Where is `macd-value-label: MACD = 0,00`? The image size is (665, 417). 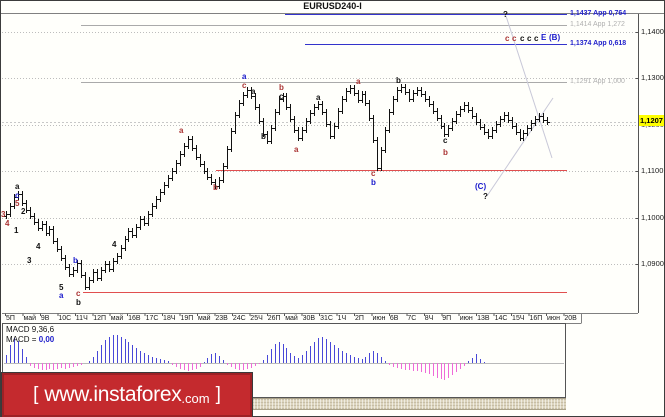
macd-value-label: MACD = 0,00 is located at coordinates (30, 340).